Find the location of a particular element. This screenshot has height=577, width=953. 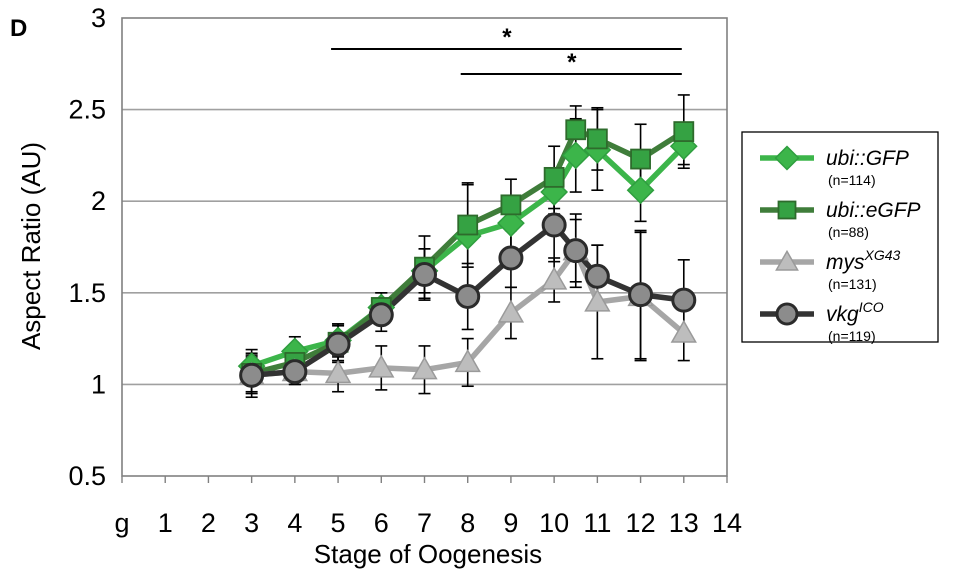

x-tick-label: 2 is located at coordinates (208, 523).